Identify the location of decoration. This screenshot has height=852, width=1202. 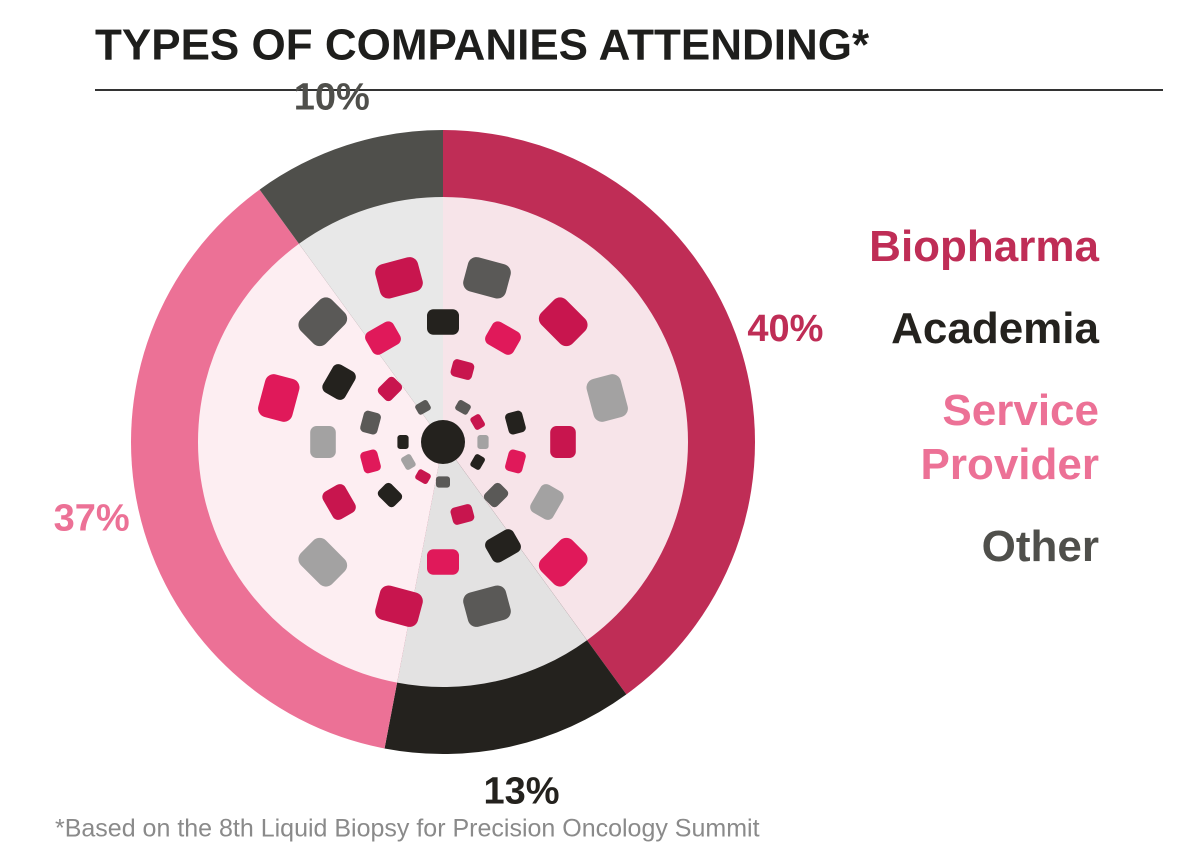
(443, 442).